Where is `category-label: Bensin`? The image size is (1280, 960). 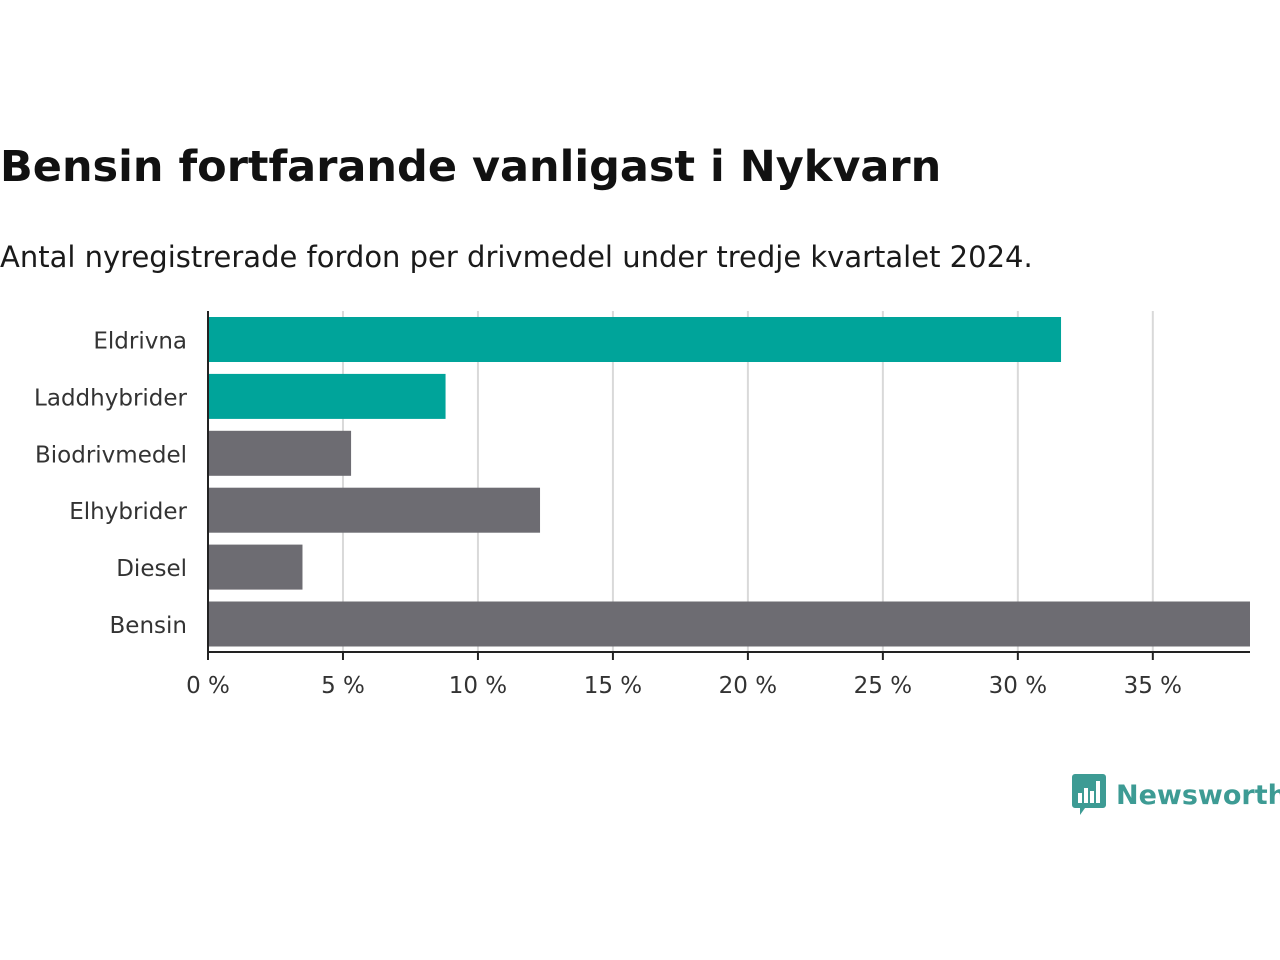 category-label: Bensin is located at coordinates (148, 626).